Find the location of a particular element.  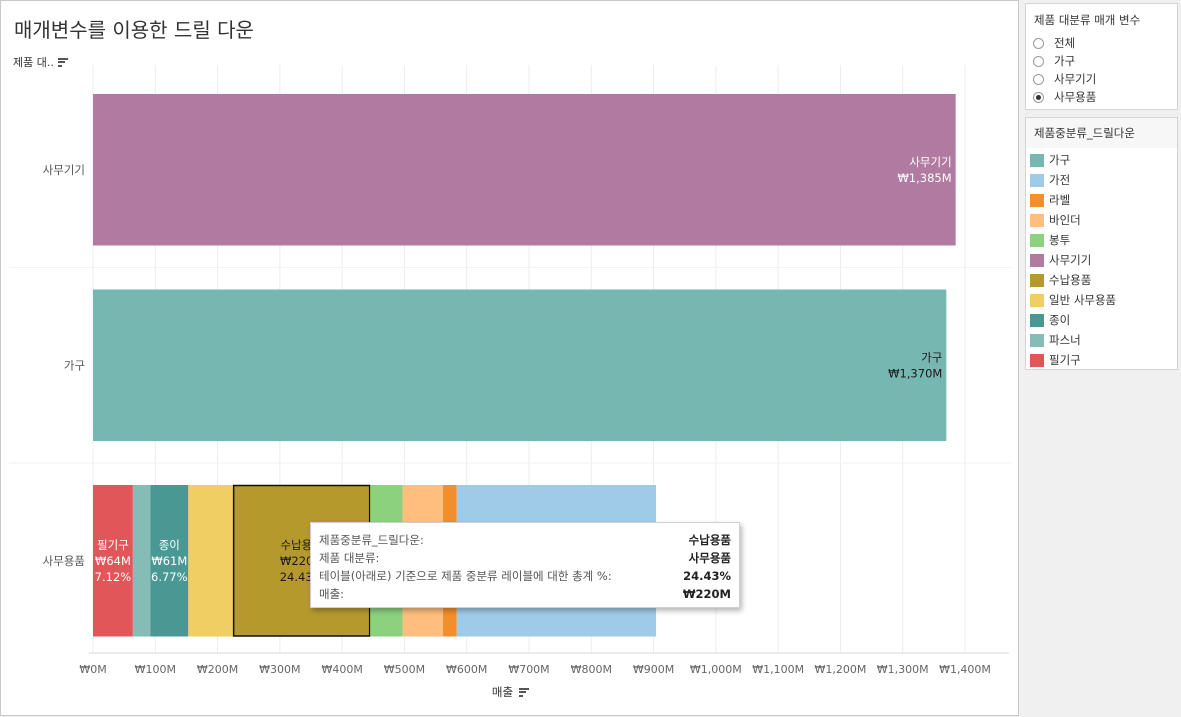

legend-item: 봉투 is located at coordinates (1101, 240).